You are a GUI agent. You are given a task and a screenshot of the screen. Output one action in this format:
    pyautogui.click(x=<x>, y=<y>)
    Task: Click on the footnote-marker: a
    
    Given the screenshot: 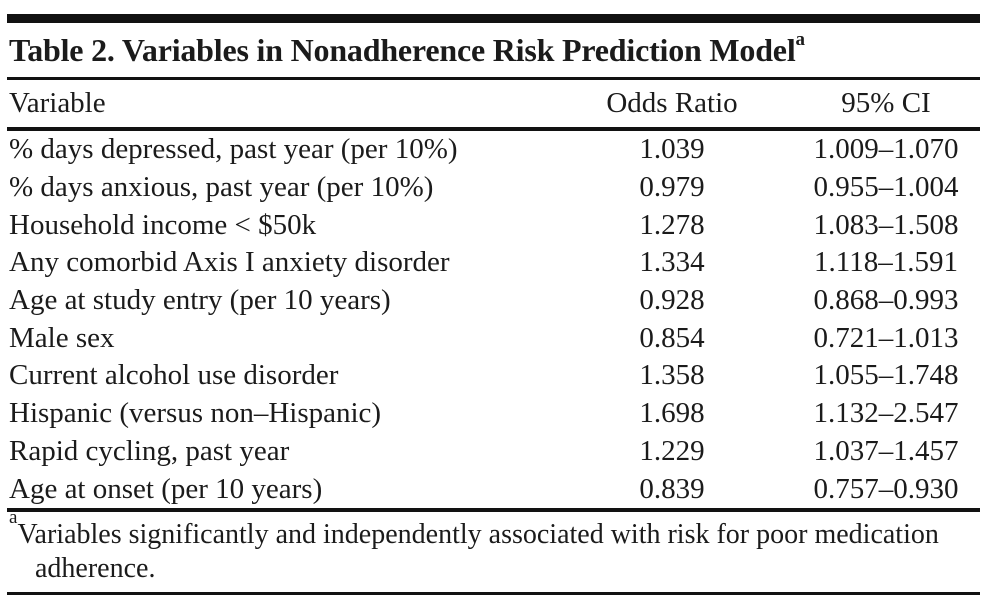 What is the action you would take?
    pyautogui.click(x=13, y=517)
    